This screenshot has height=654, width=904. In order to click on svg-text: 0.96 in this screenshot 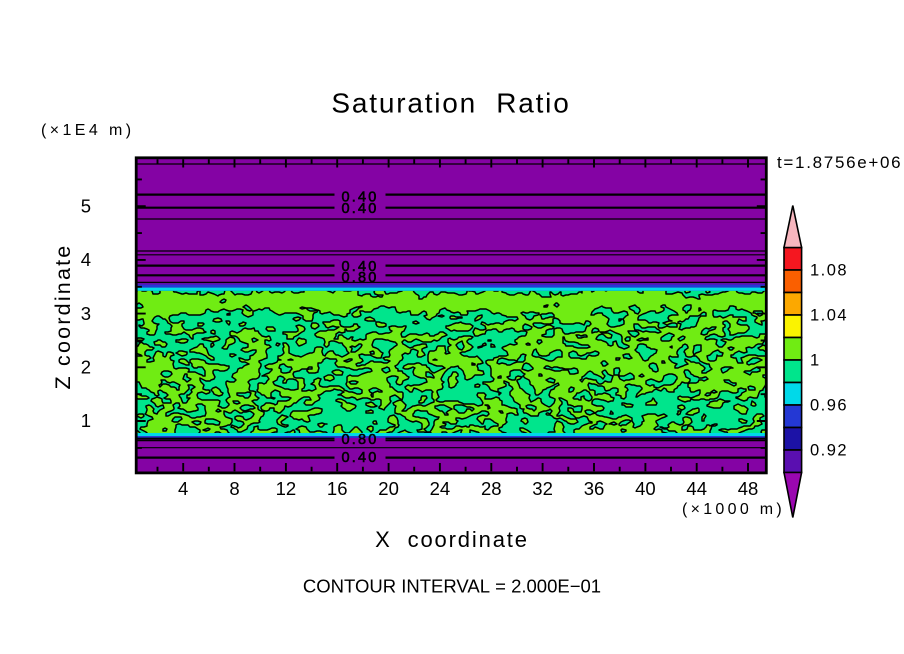, I will do `click(829, 406)`.